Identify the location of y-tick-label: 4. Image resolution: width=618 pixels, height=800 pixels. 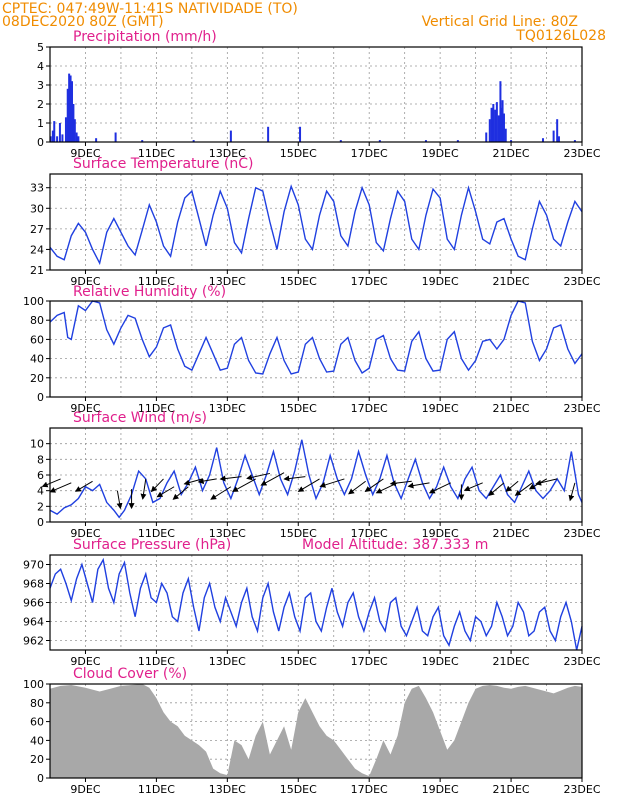
(40, 491).